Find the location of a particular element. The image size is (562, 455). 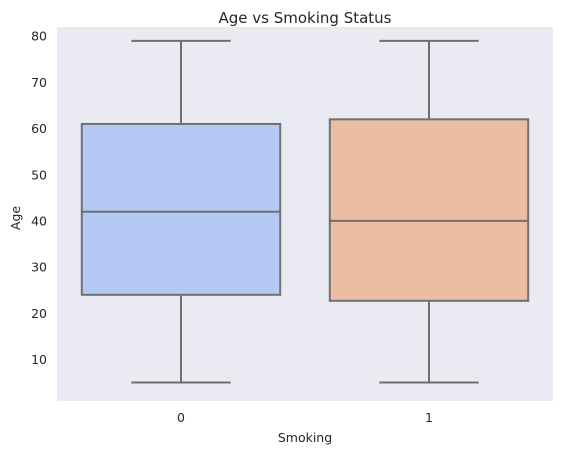

y-axis-ticks: 10 20 30 40 50 60 70 80 is located at coordinates (39, 198).